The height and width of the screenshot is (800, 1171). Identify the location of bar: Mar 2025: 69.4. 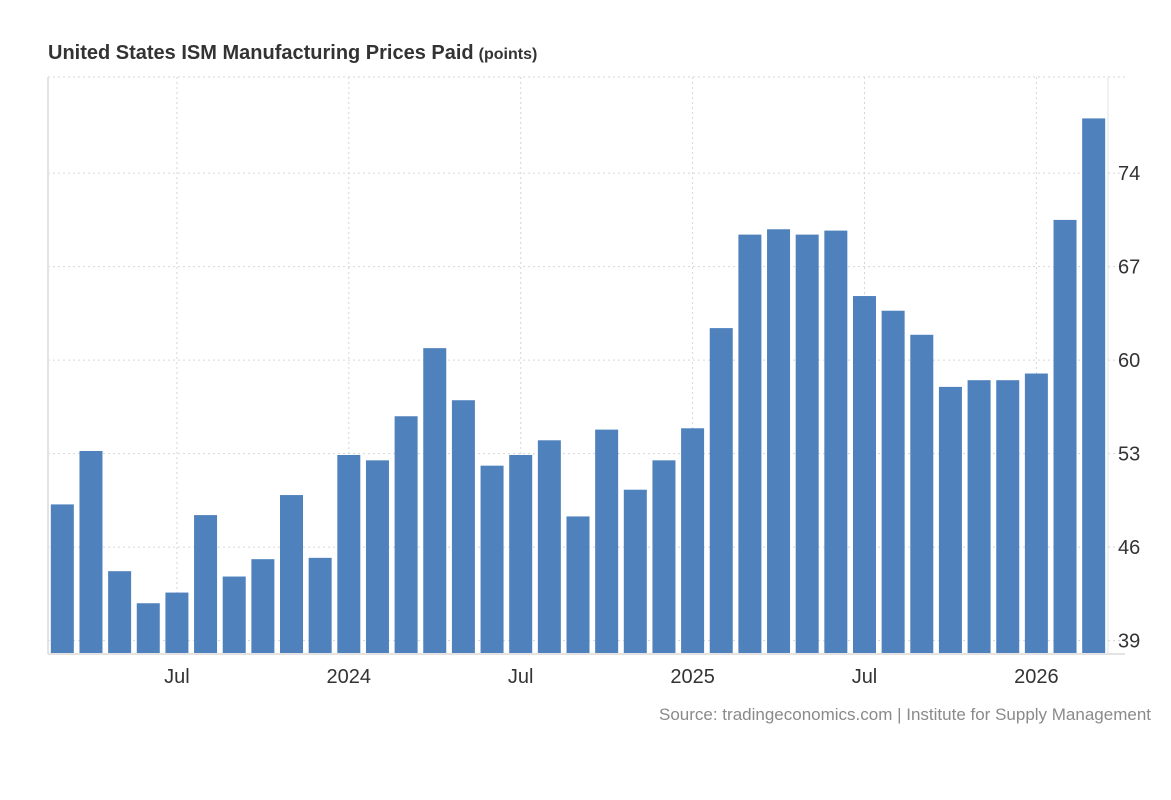
(750, 444).